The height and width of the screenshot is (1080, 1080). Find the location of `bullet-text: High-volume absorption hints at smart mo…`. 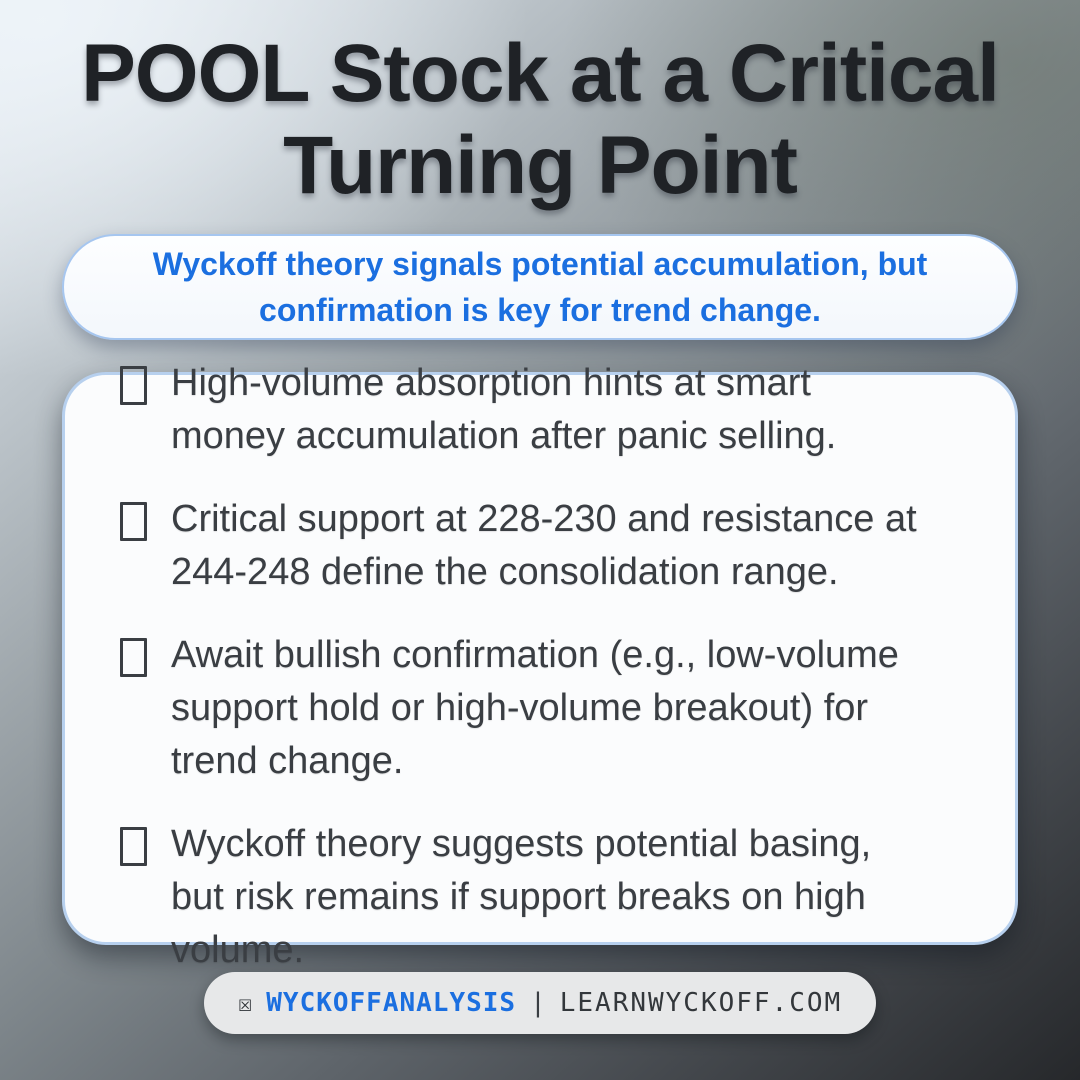

bullet-text: High-volume absorption hints at smart mo… is located at coordinates (504, 409).